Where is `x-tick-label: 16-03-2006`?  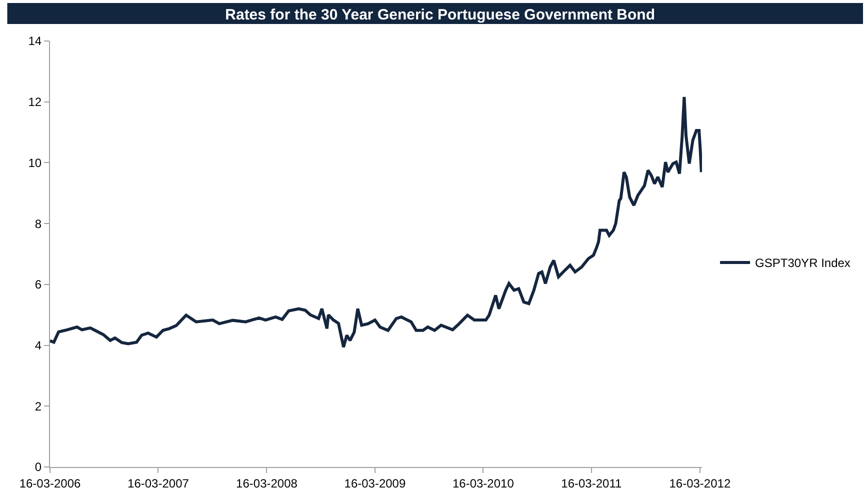 x-tick-label: 16-03-2006 is located at coordinates (50, 483).